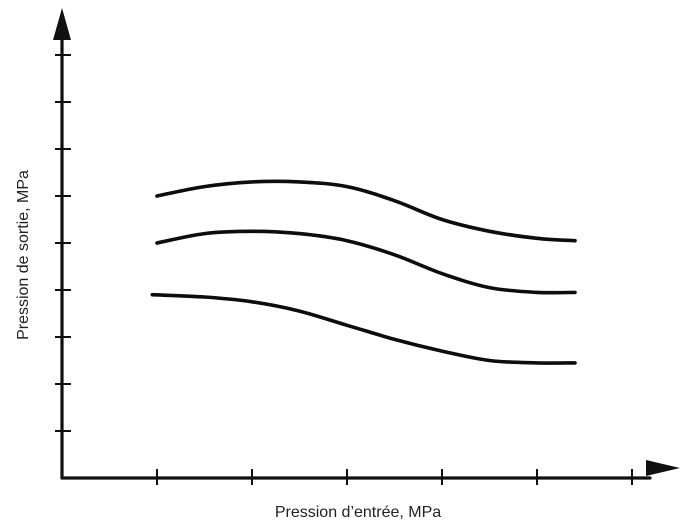  Describe the element at coordinates (358, 512) in the screenshot. I see `x-axis-label: Pression d’entrée, MPa` at that location.